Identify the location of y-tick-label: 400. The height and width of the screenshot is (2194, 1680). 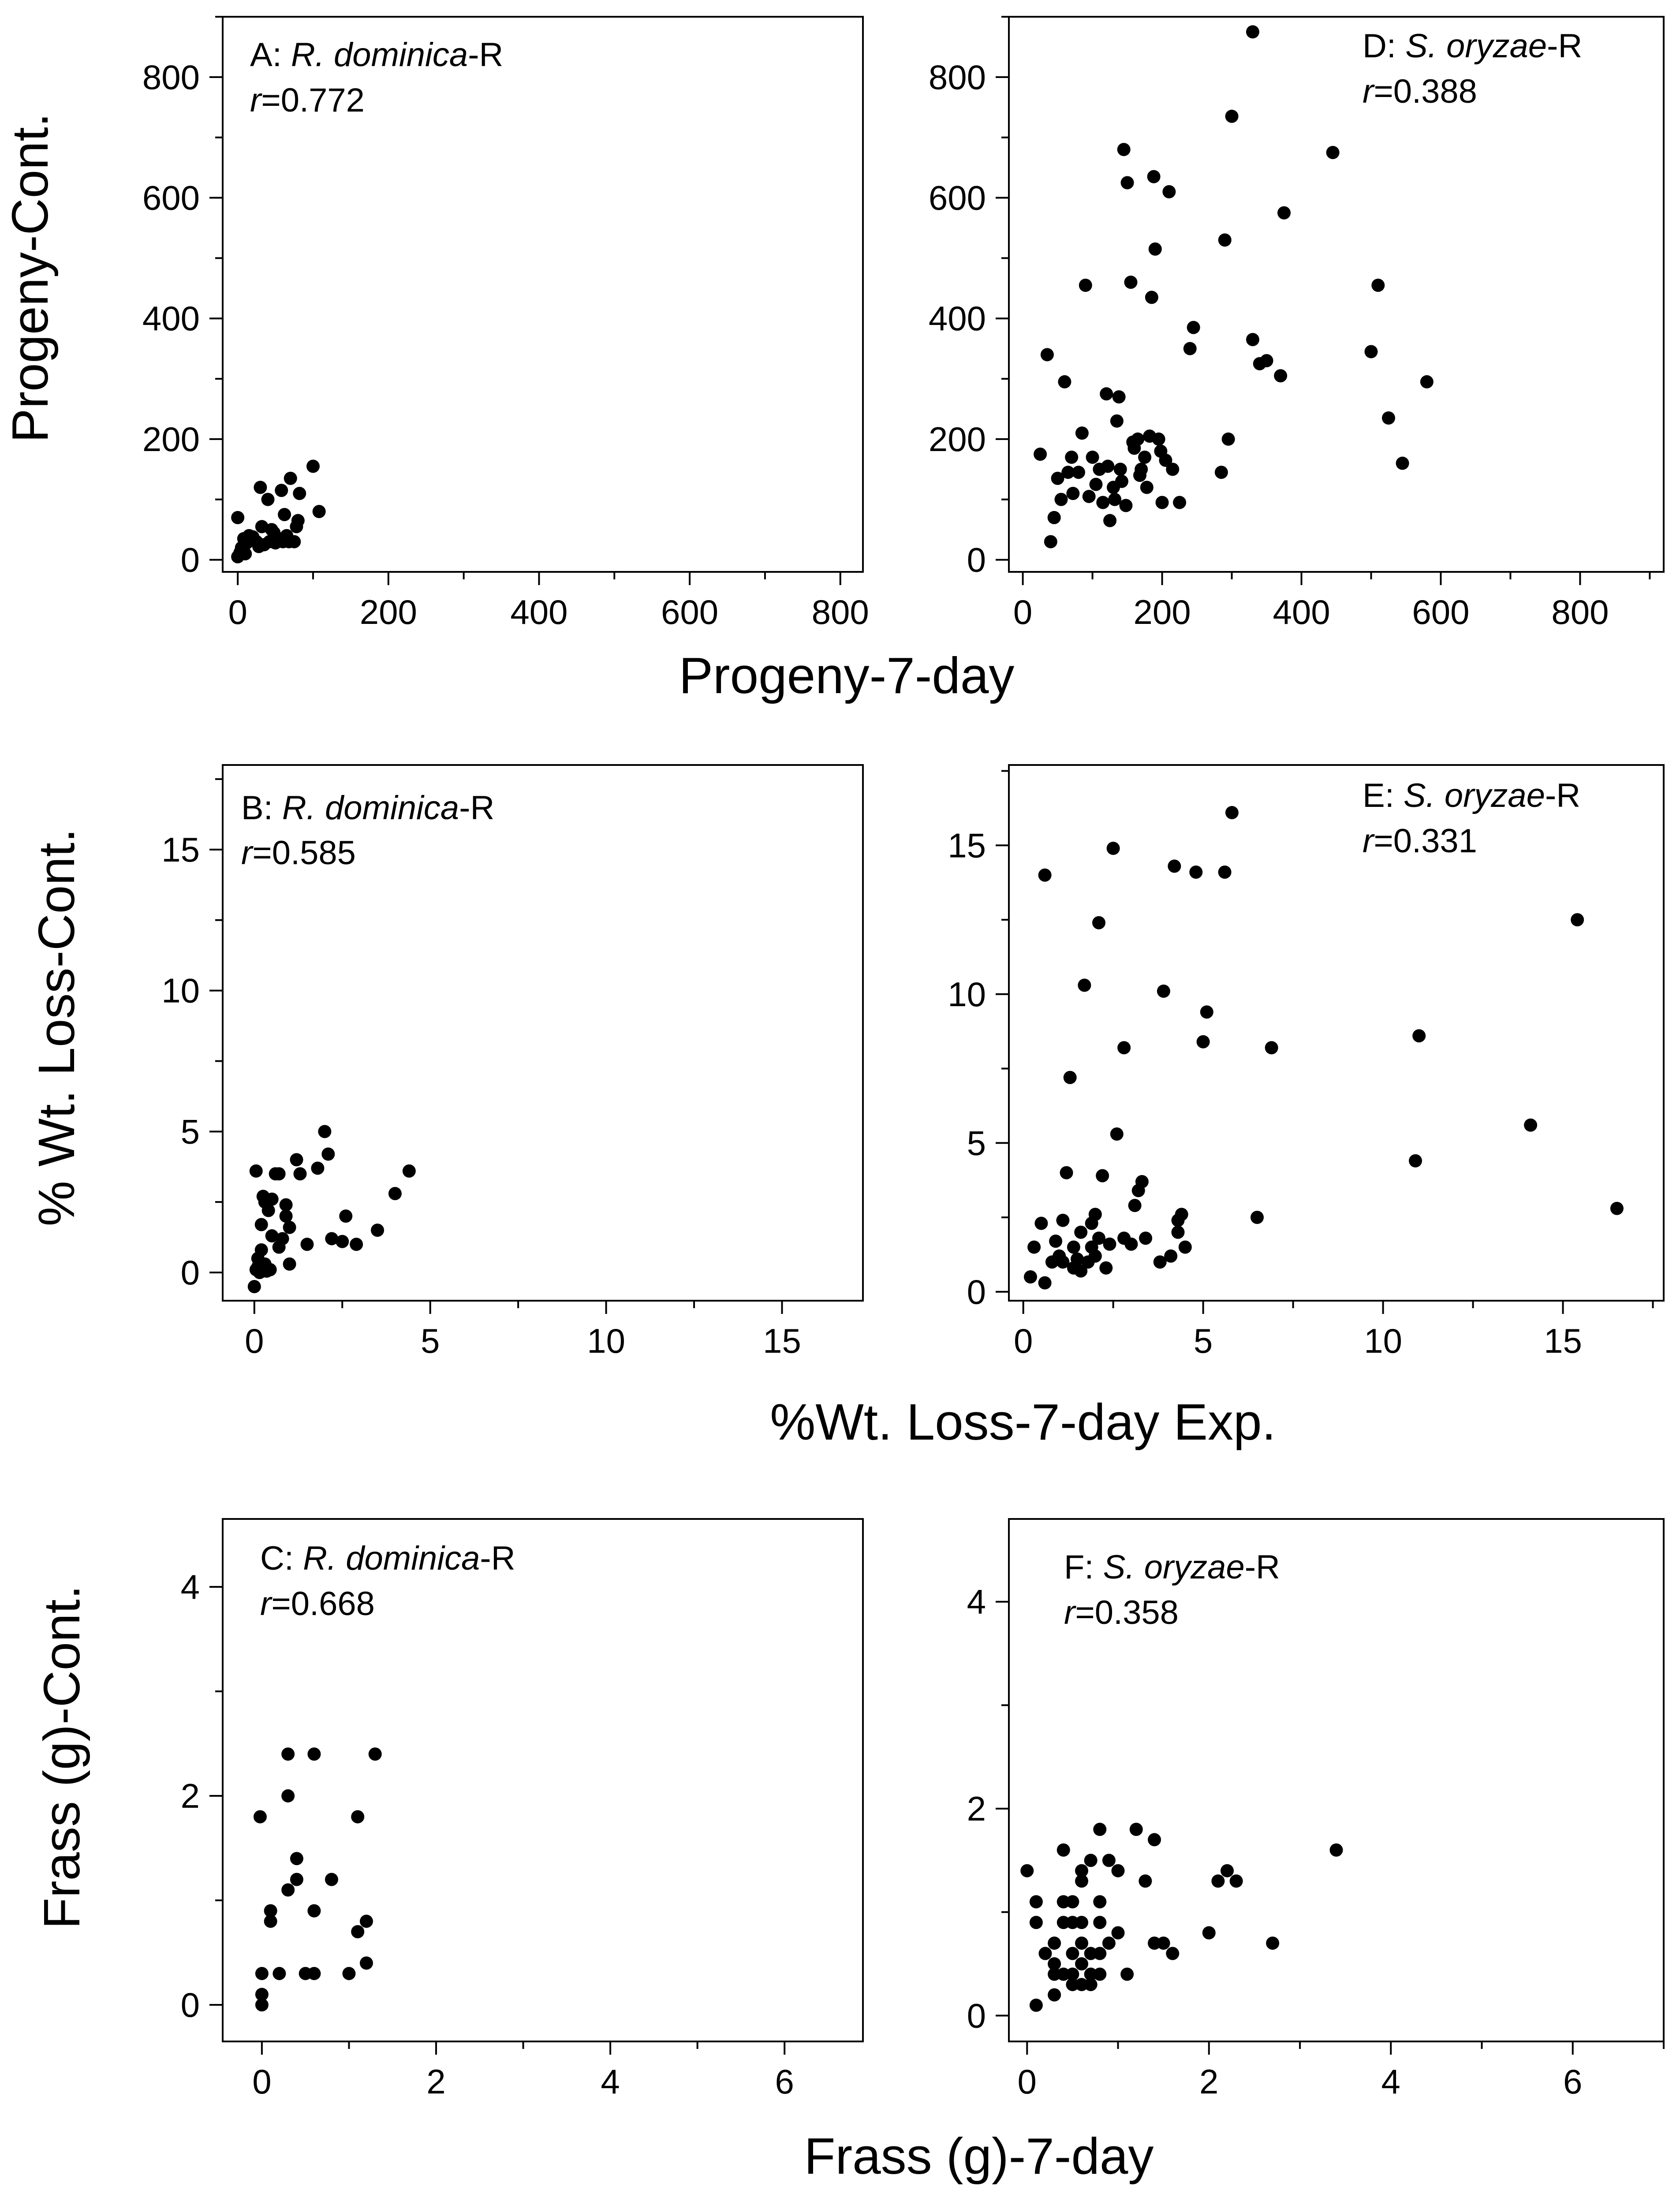
(957, 318).